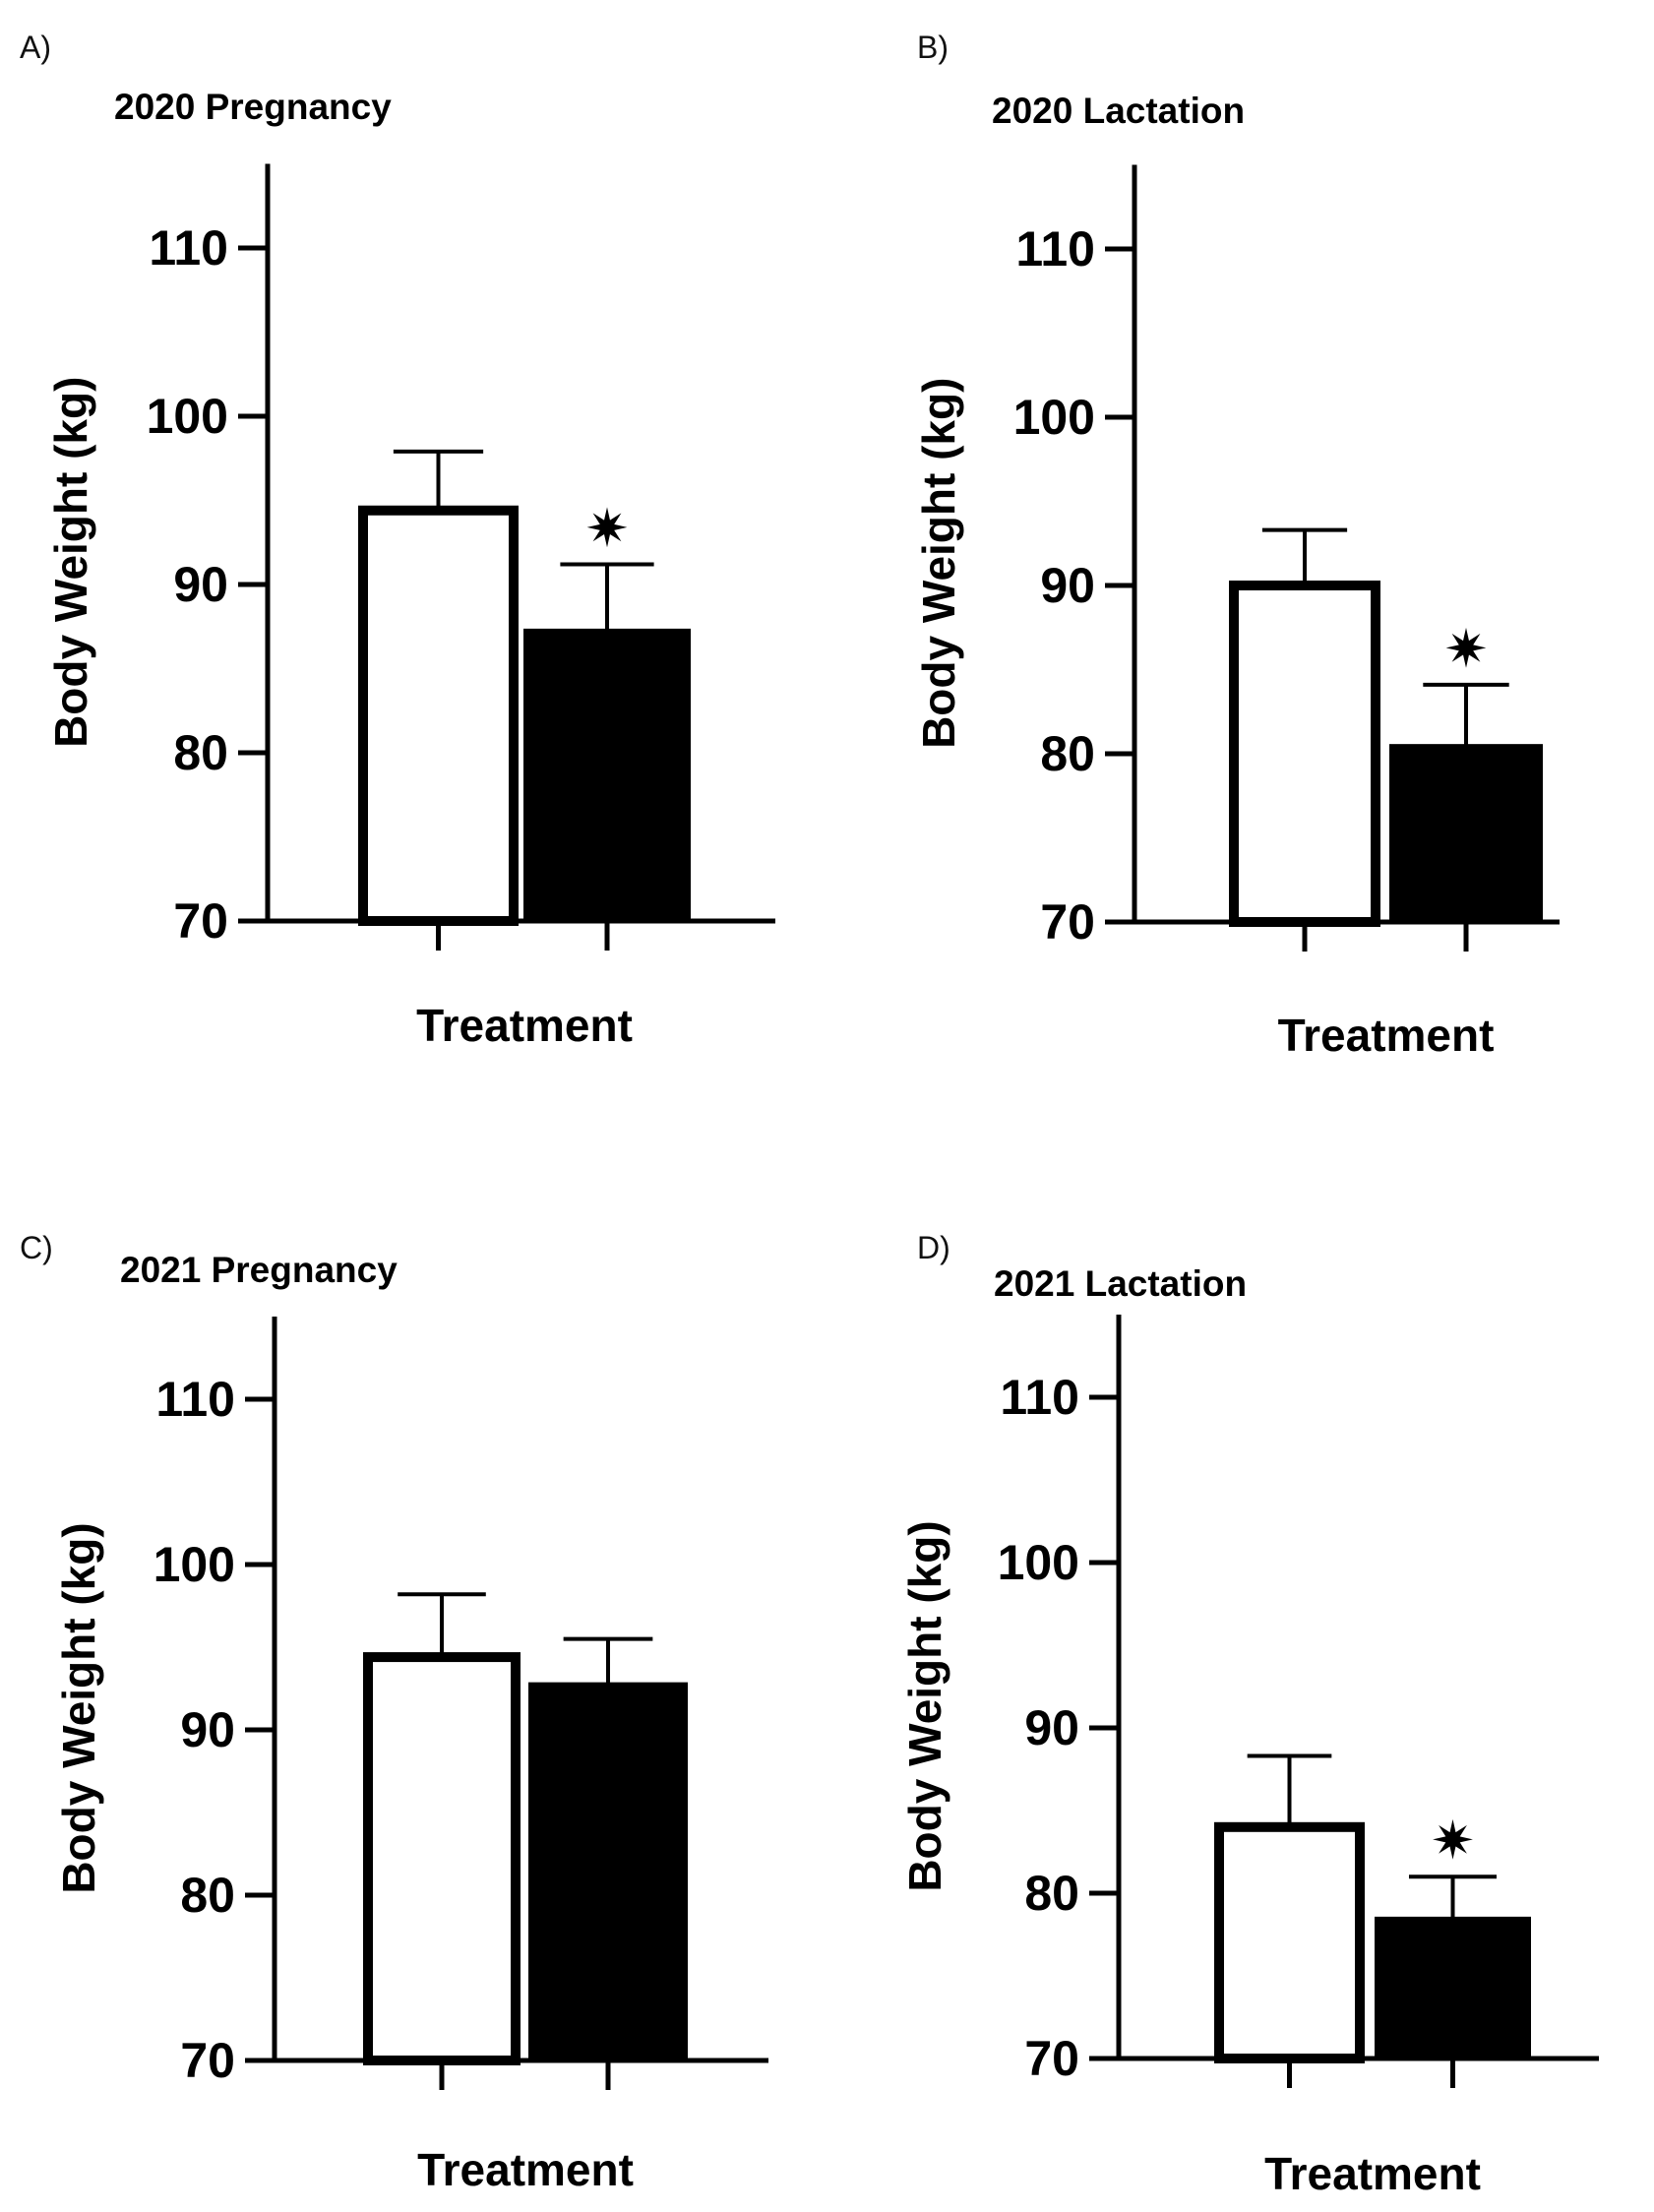 This screenshot has width=1654, height=2212. Describe the element at coordinates (933, 47) in the screenshot. I see `panel-label: B)` at that location.